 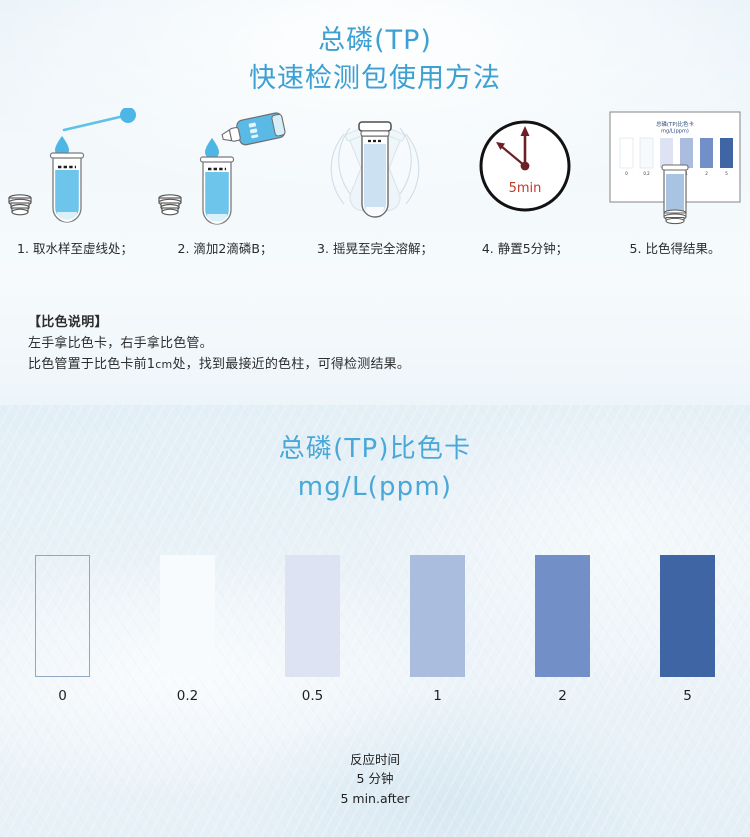 I want to click on pipette-tube-icon, so click(x=72, y=165).